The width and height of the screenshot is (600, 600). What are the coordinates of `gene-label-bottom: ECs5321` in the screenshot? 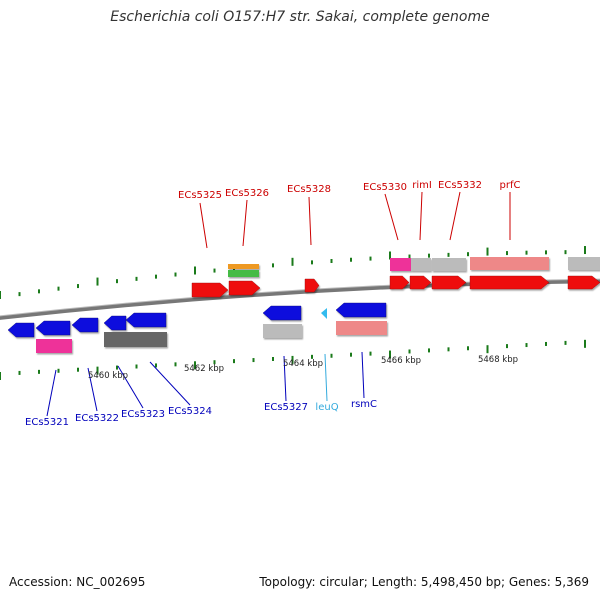 It's located at (47, 422).